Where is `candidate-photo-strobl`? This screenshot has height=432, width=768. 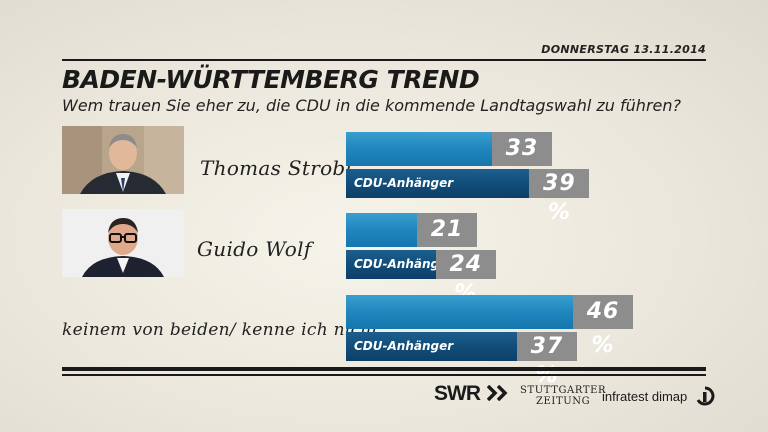 candidate-photo-strobl is located at coordinates (123, 160).